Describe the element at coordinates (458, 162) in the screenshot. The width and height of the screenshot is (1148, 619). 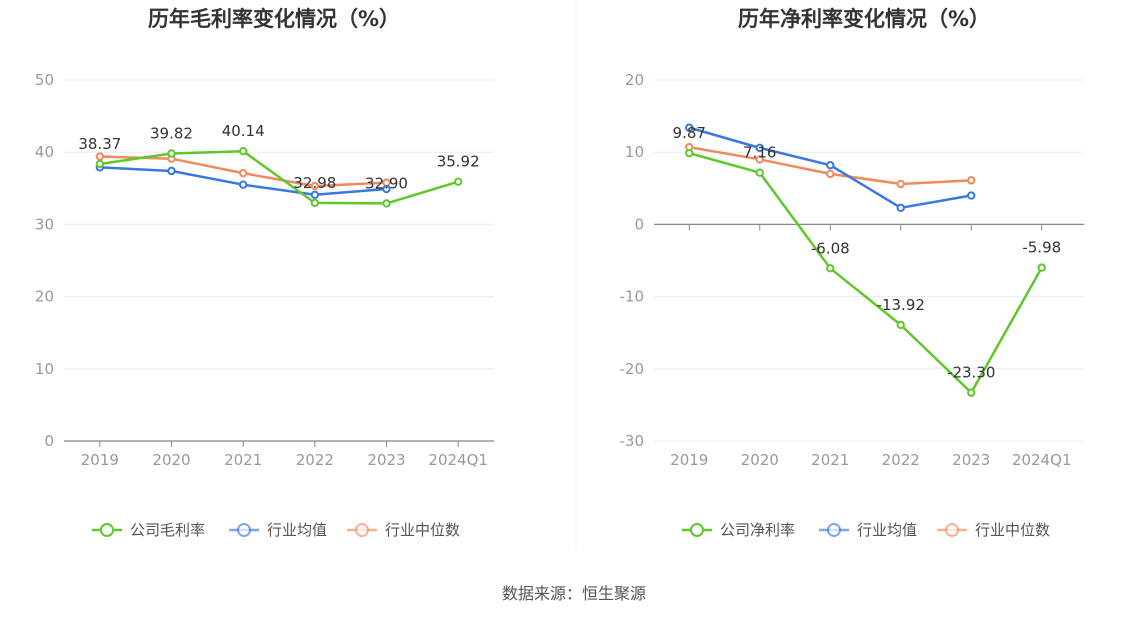
I see `data-label: 35.92` at that location.